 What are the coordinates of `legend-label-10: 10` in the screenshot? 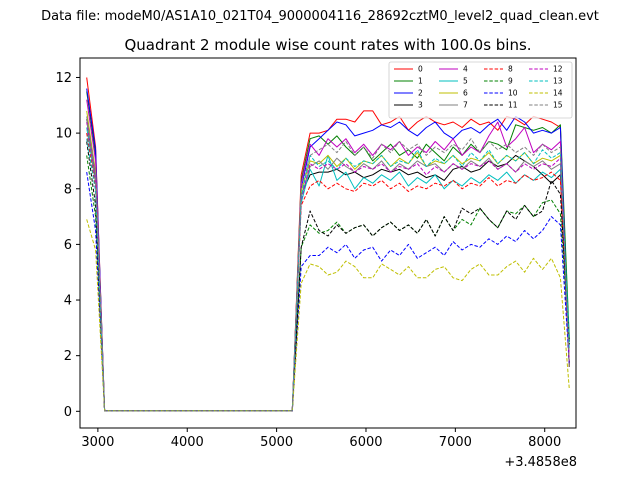 It's located at (513, 93).